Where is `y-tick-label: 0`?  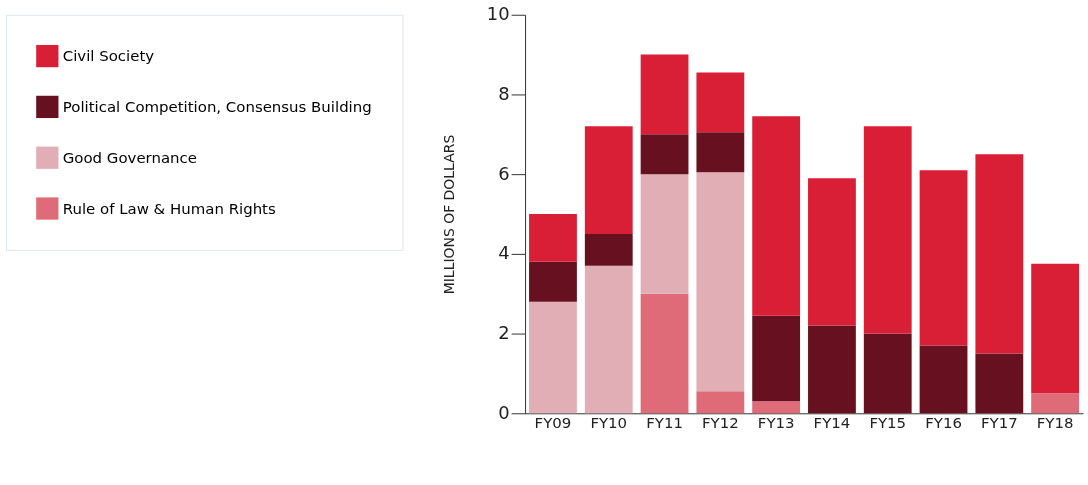
y-tick-label: 0 is located at coordinates (504, 412).